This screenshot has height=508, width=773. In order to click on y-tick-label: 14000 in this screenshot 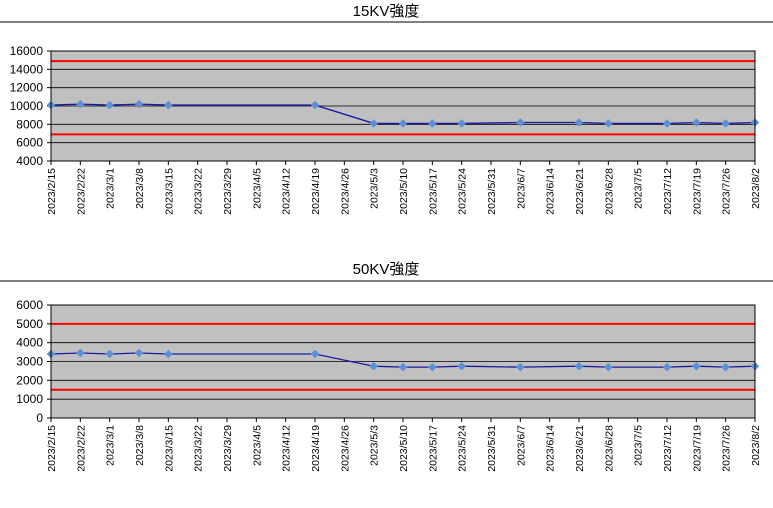, I will do `click(27, 69)`.